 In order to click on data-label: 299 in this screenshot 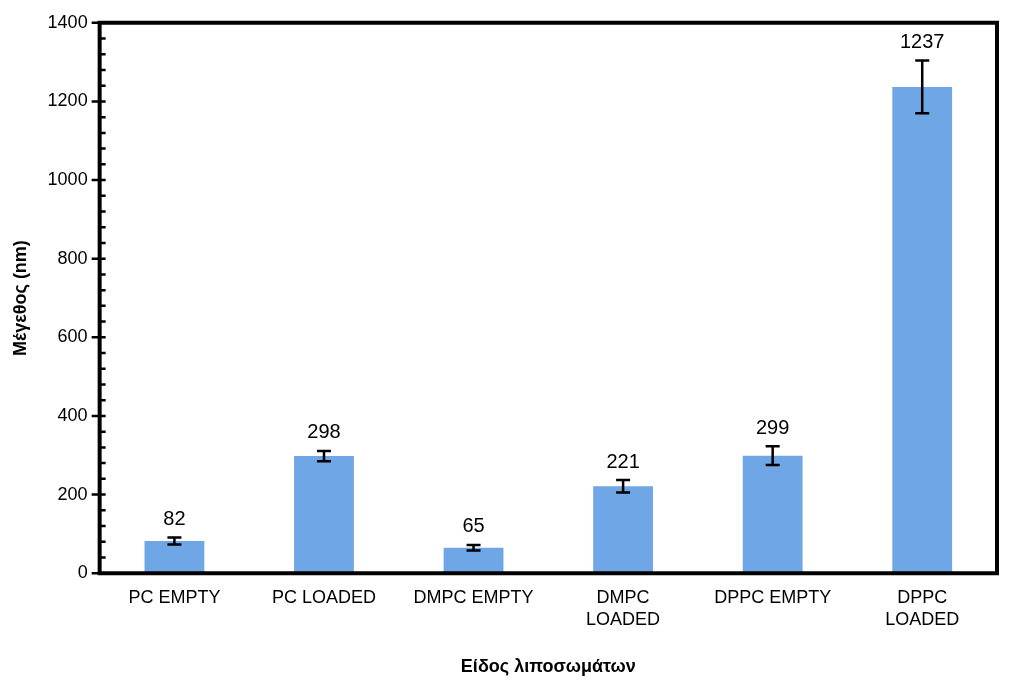, I will do `click(772, 426)`.